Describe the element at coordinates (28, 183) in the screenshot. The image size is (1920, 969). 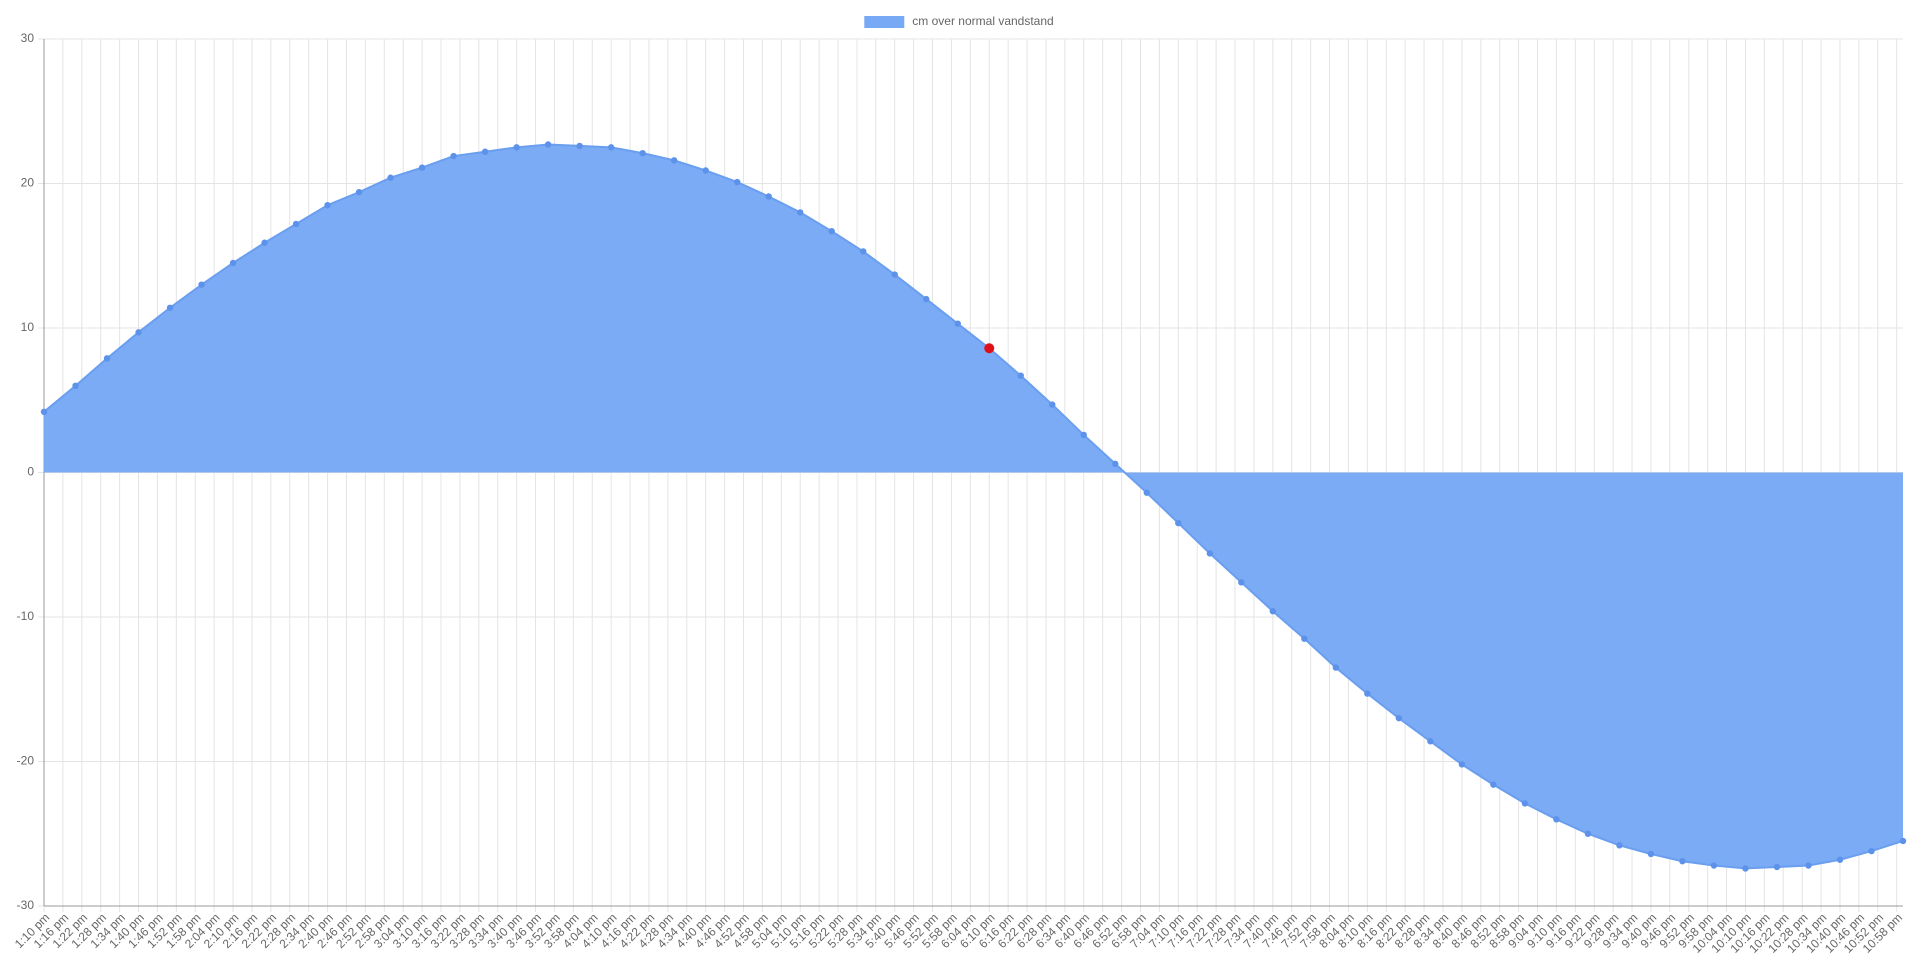
I see `y-tick-label: 20` at that location.